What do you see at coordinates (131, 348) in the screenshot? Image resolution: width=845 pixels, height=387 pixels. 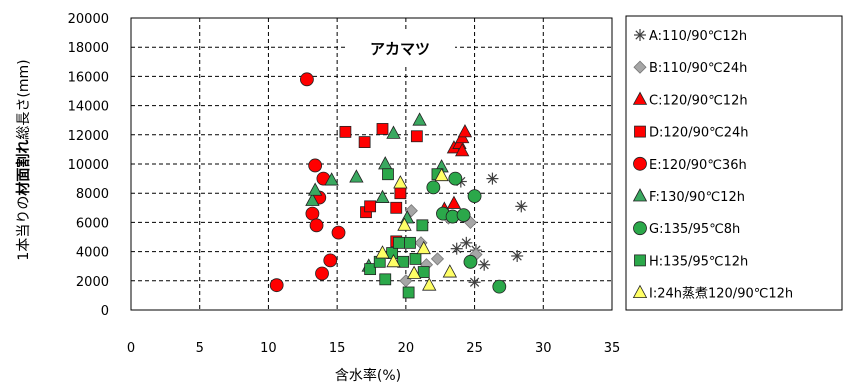 I see `x-tick-label: 0` at bounding box center [131, 348].